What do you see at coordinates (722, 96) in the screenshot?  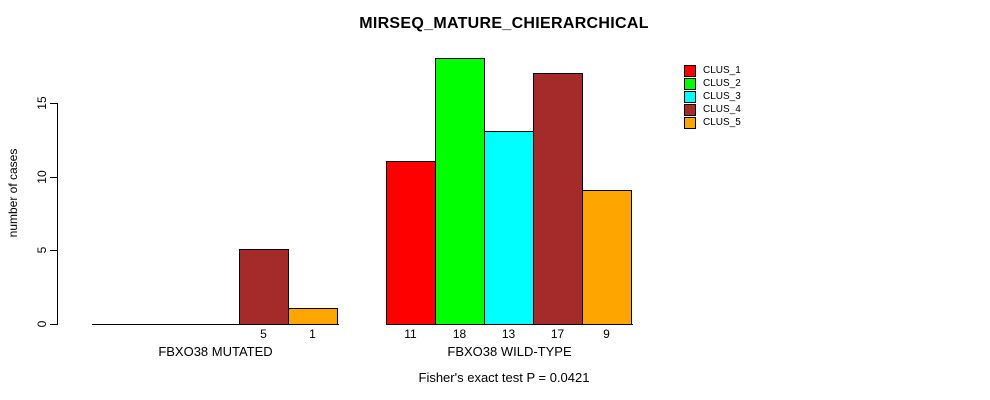 I see `legend-label: CLUS_3` at bounding box center [722, 96].